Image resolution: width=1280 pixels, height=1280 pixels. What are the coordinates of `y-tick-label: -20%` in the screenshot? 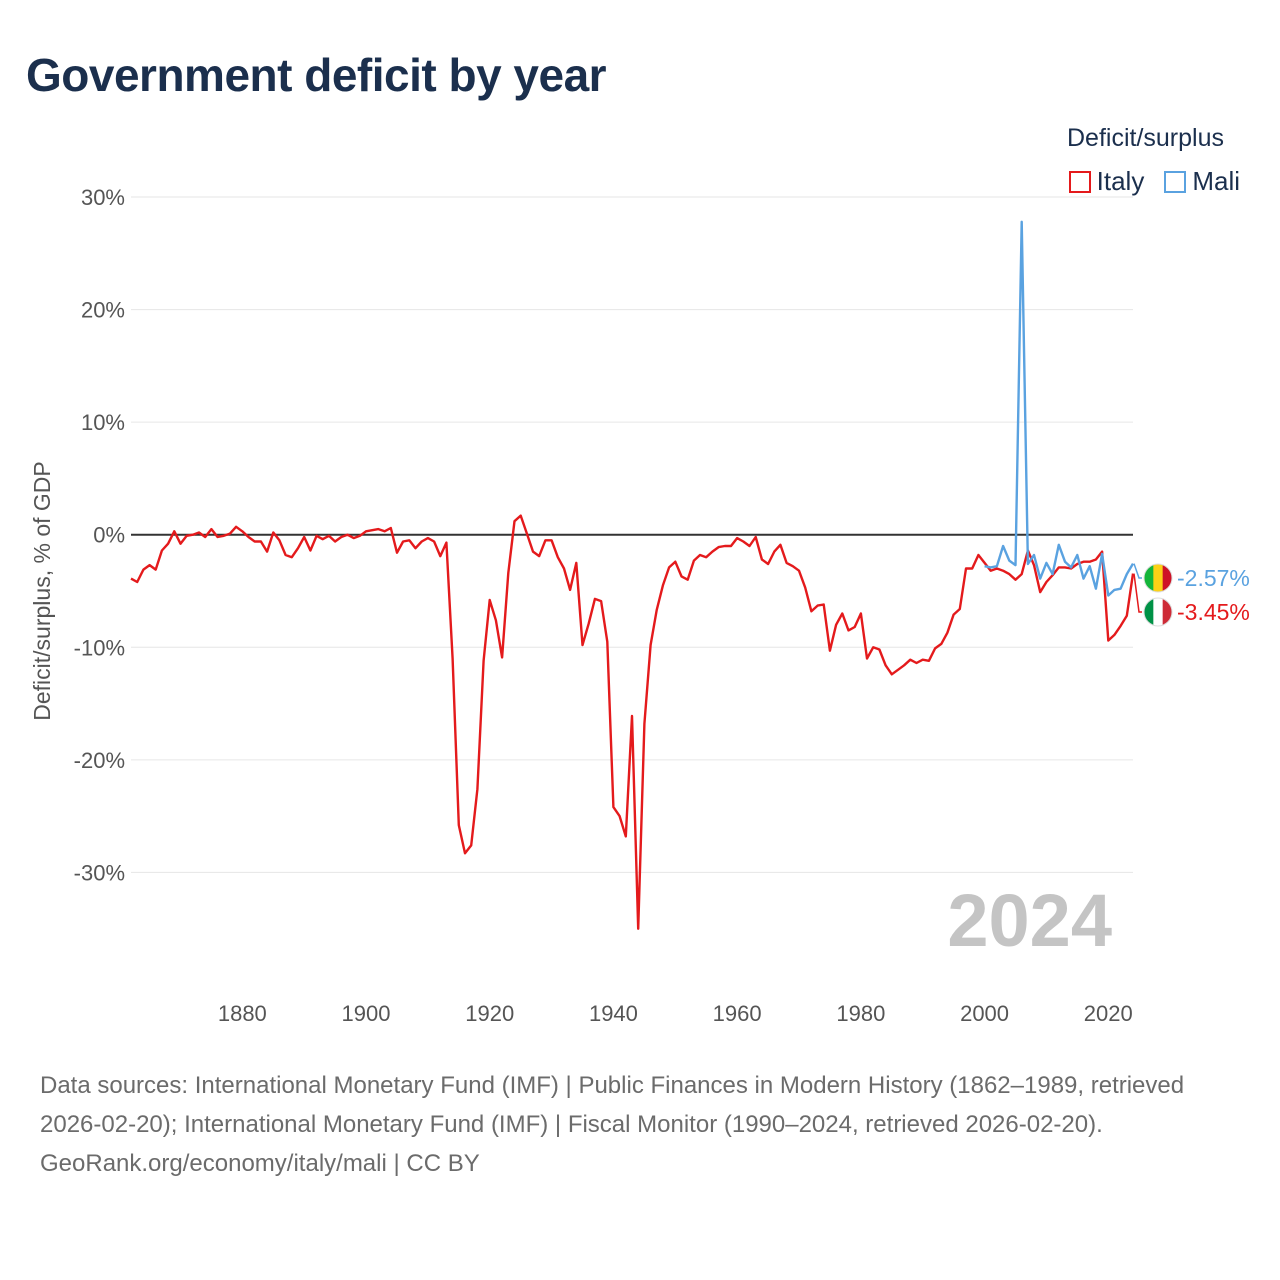 It's located at (99, 760).